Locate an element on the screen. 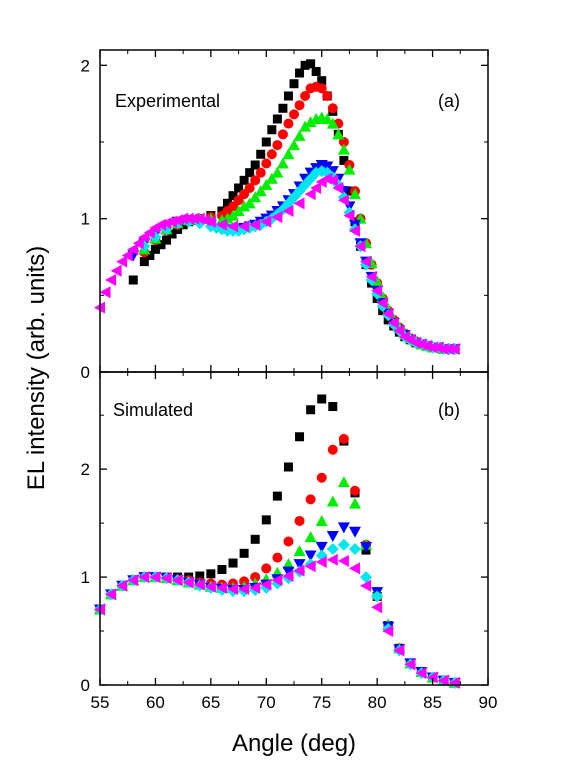  panel-b-annotation: Simulated is located at coordinates (153, 410).